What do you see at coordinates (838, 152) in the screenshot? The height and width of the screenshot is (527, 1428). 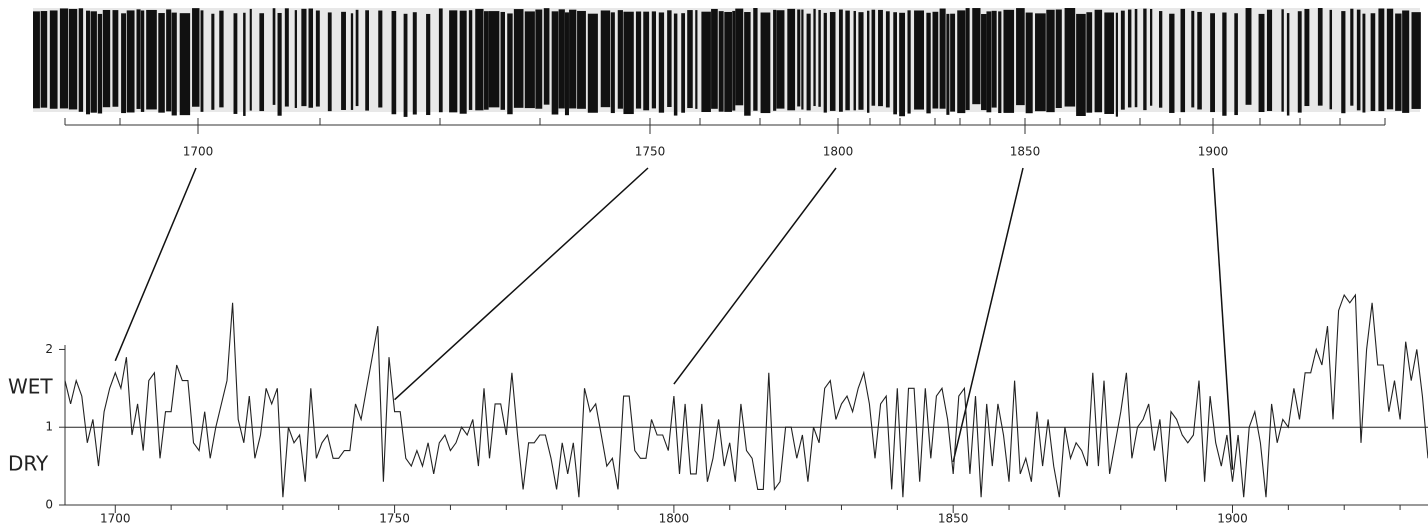 I see `ring-scale-label: 1800` at bounding box center [838, 152].